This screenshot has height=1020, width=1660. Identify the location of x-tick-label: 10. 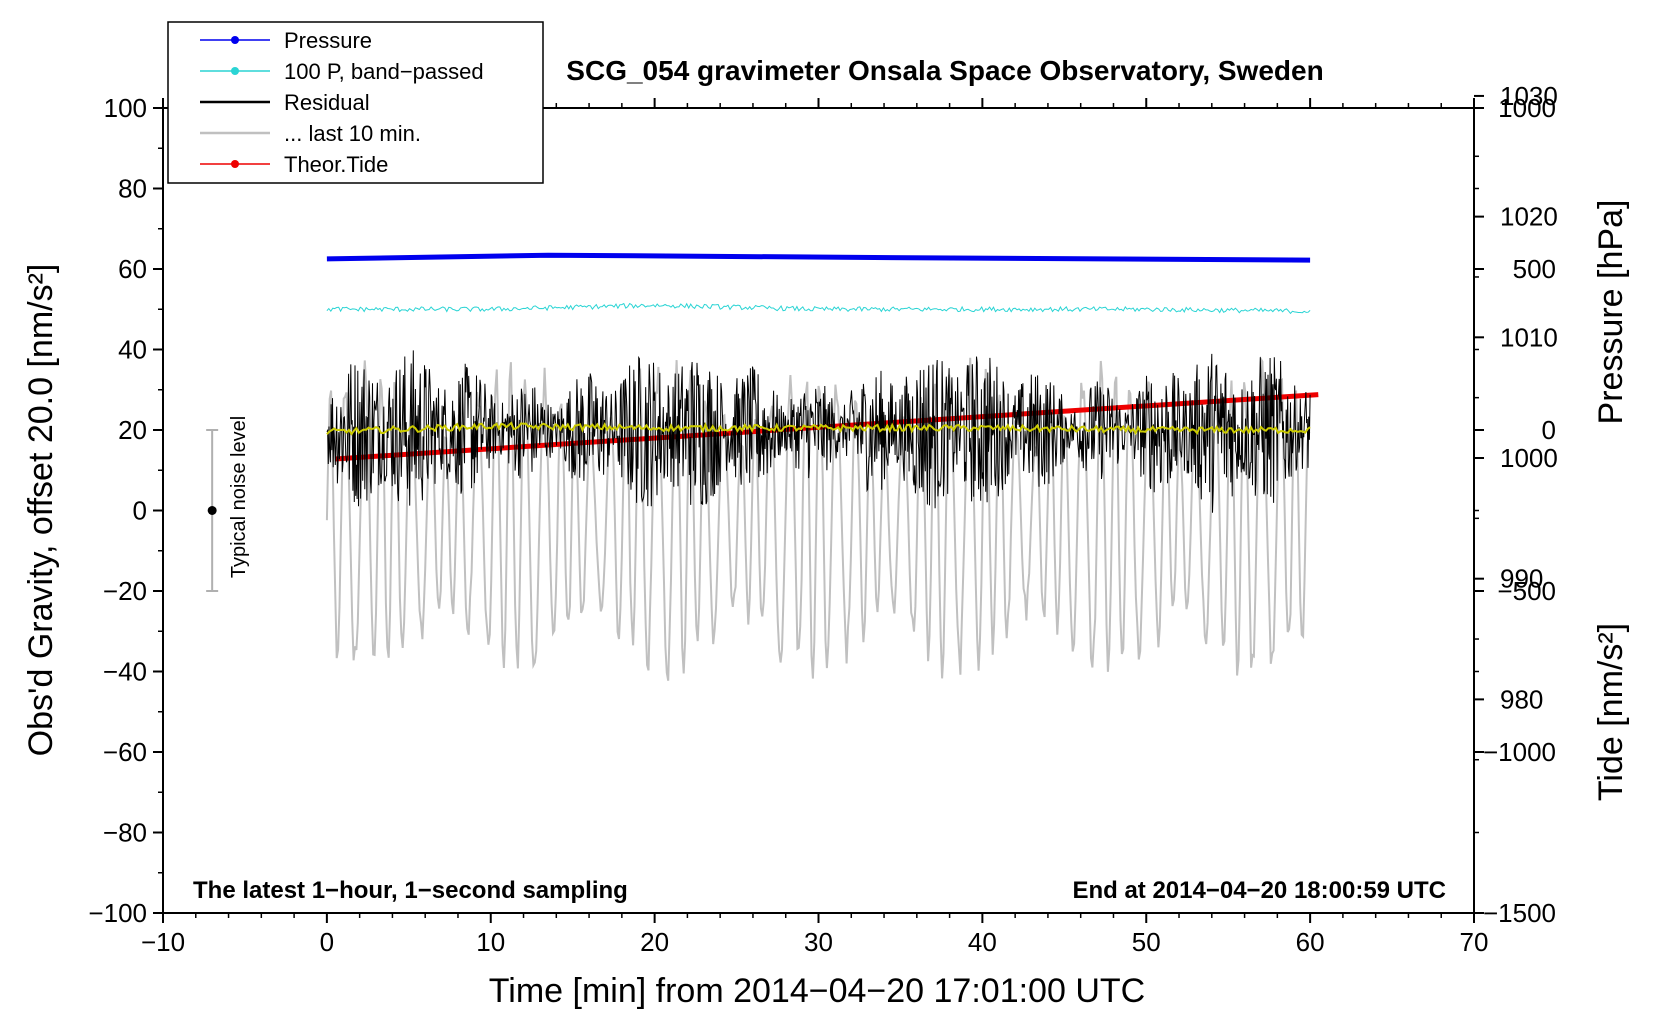
(490, 942).